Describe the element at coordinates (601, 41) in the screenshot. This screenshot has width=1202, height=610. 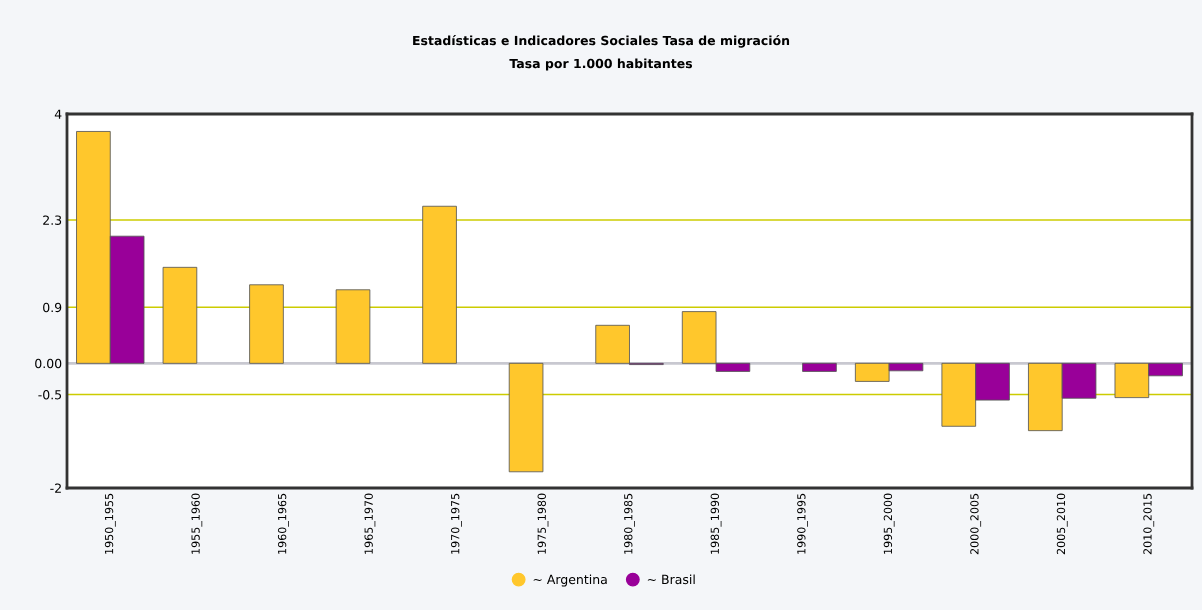
I see `chart-title: Estadísticas e Indicadores Sociales Tasa de migración` at that location.